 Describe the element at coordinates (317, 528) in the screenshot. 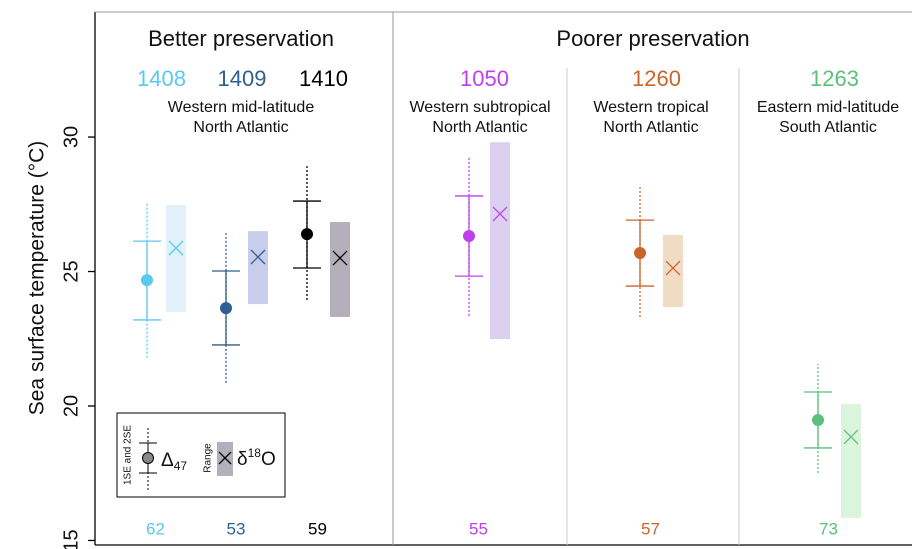

I see `n-label: 59` at that location.